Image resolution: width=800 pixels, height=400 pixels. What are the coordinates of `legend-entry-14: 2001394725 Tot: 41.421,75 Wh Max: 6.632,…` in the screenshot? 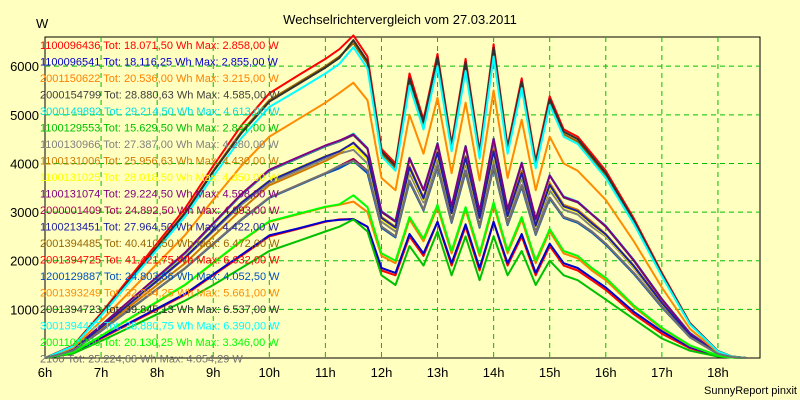 It's located at (160, 261).